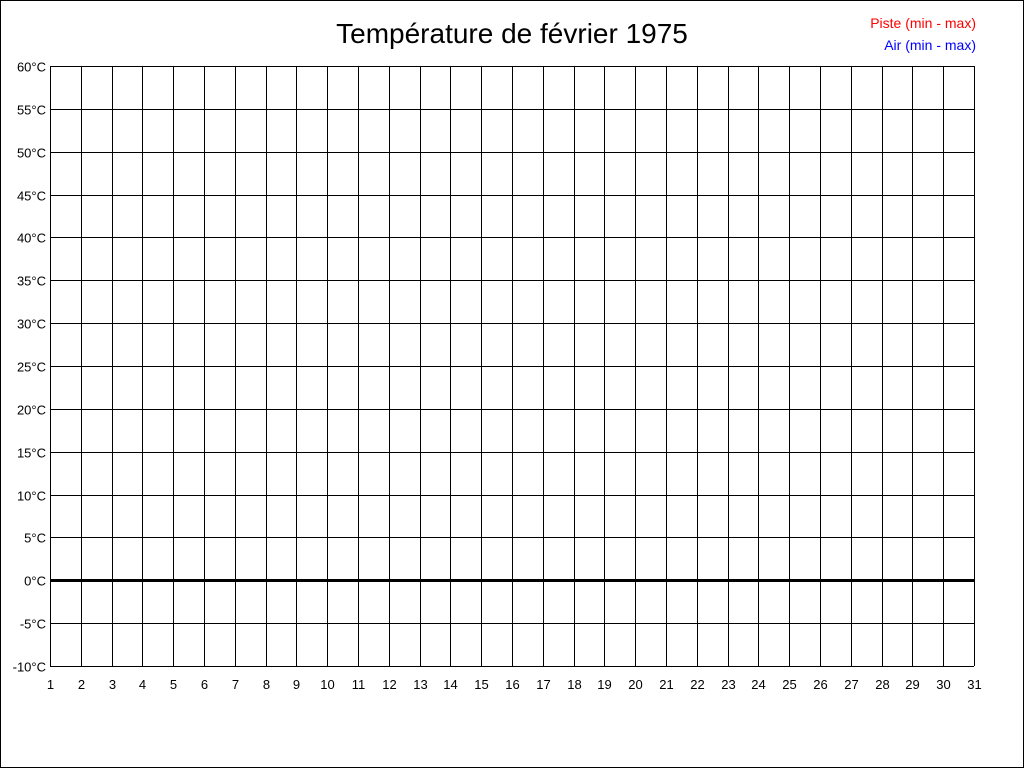 This screenshot has height=768, width=1024. I want to click on x-tick-label: 6, so click(204, 684).